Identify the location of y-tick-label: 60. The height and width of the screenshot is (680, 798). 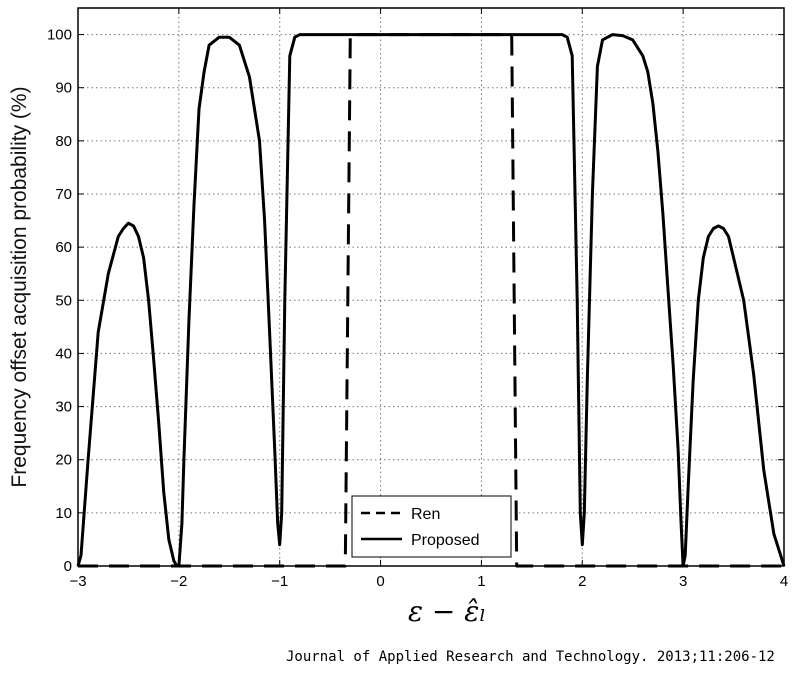
(63, 247).